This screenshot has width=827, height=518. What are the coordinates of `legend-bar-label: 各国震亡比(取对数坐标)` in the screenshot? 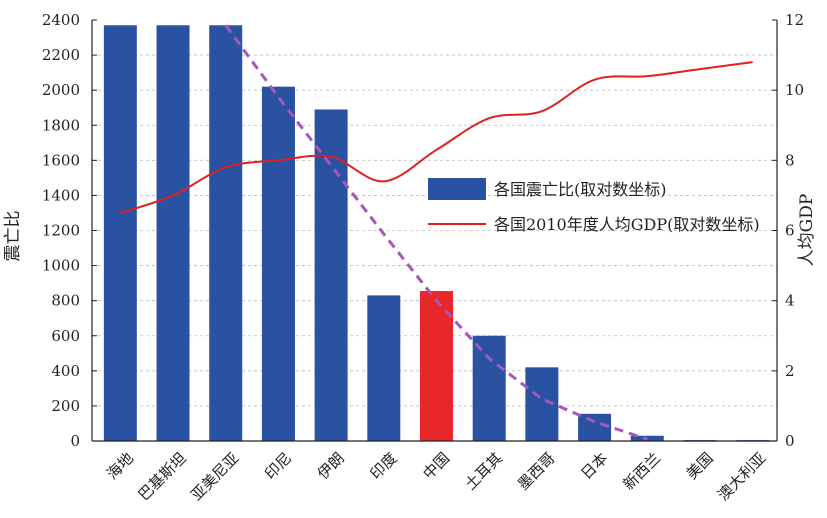 It's located at (580, 189).